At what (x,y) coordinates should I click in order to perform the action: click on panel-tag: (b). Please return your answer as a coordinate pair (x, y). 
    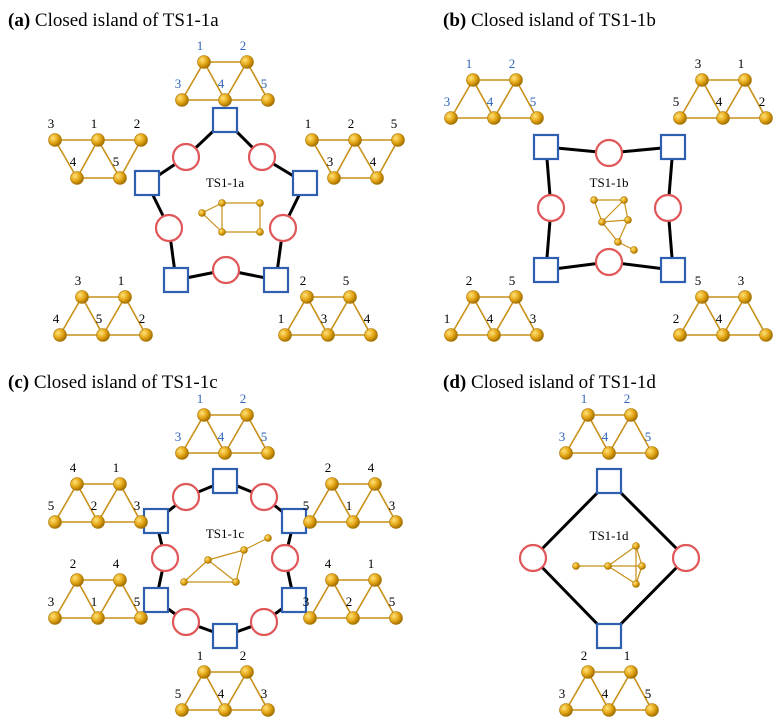
    Looking at the image, I should click on (454, 20).